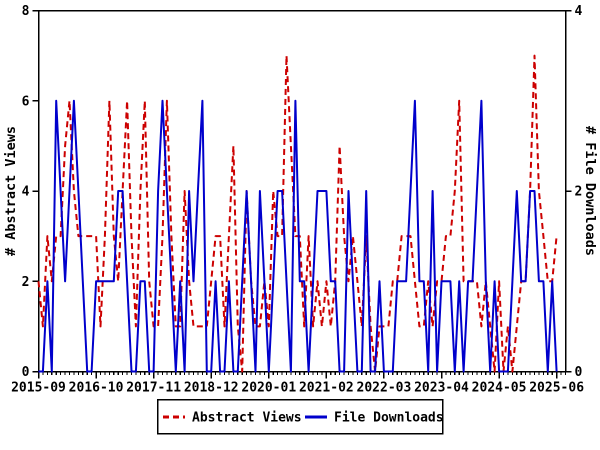 Image resolution: width=600 pixels, height=450 pixels. Describe the element at coordinates (26, 101) in the screenshot. I see `left-axis-tick-label: 6` at that location.